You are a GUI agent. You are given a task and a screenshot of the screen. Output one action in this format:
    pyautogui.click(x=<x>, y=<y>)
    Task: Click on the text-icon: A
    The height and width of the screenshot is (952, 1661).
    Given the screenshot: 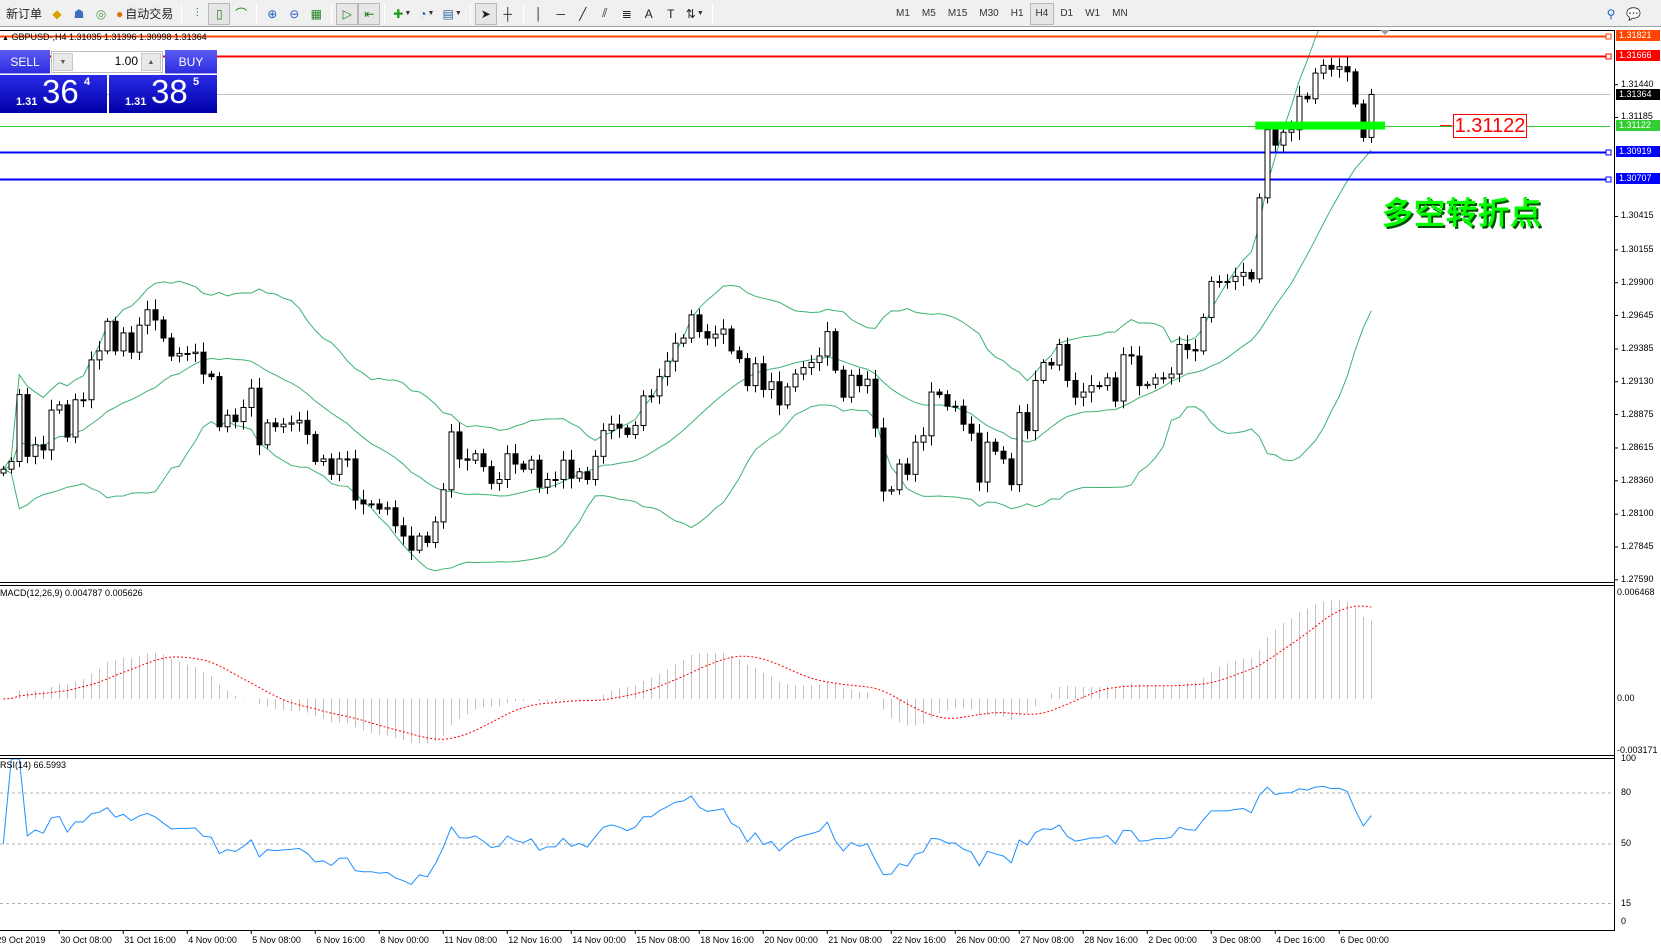 What is the action you would take?
    pyautogui.click(x=648, y=13)
    